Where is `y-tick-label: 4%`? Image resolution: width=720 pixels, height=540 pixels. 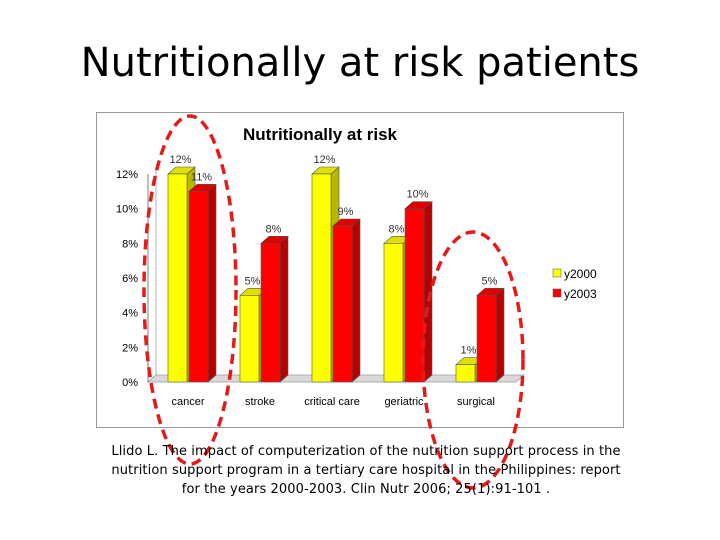 y-tick-label: 4% is located at coordinates (130, 314).